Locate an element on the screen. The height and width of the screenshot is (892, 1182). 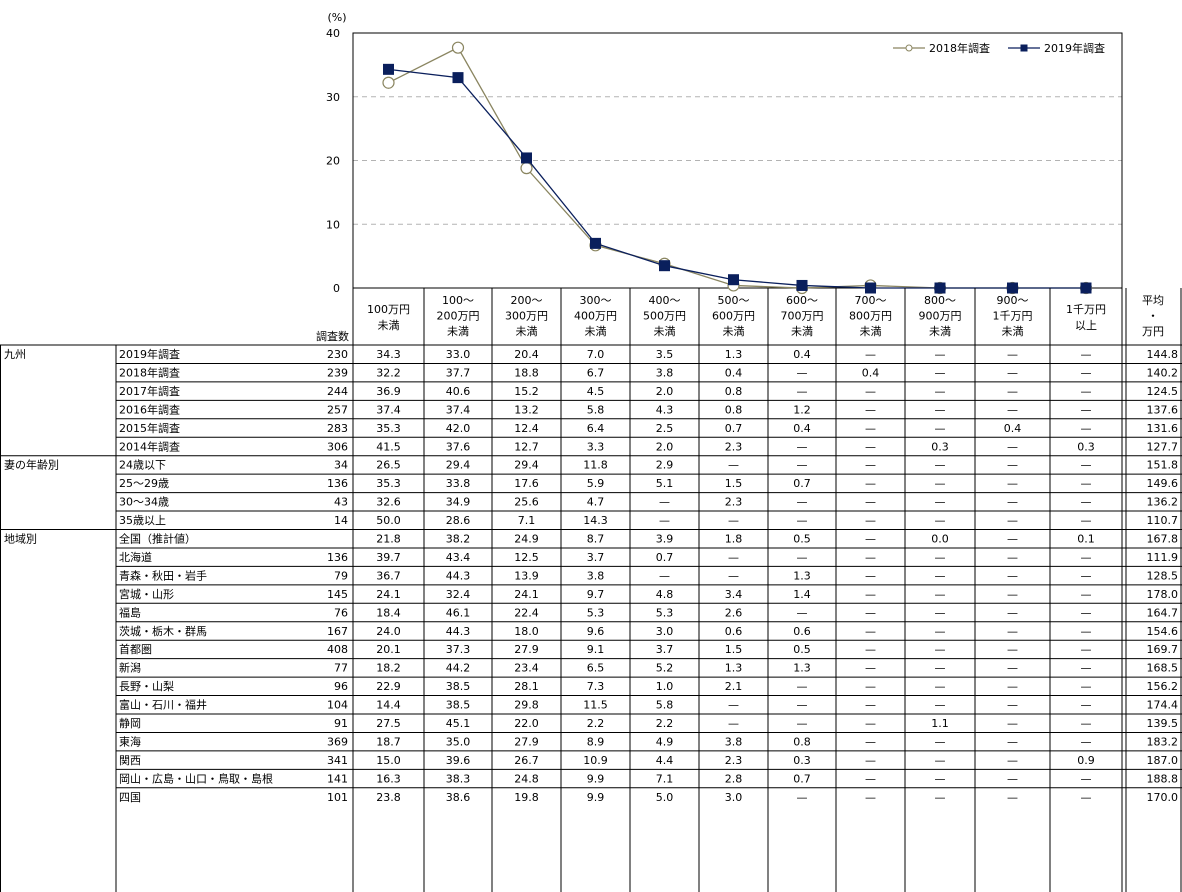
cell-2-8-2: 28.1 is located at coordinates (526, 686).